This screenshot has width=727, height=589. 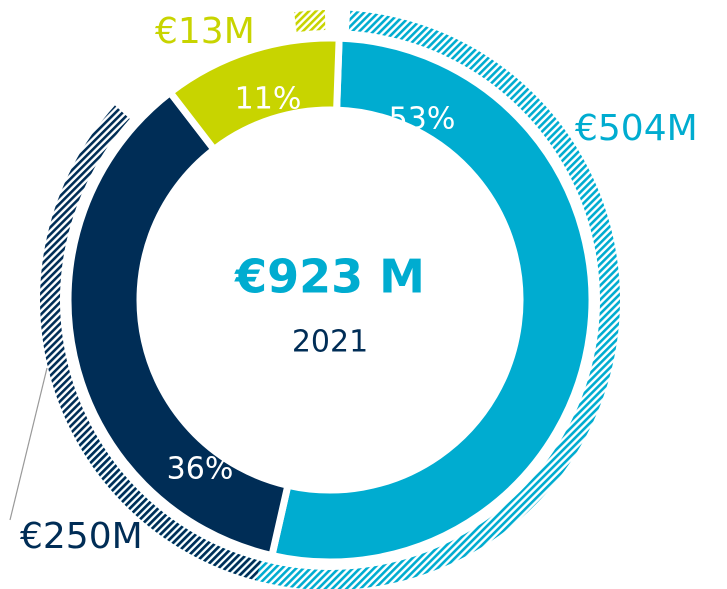 What do you see at coordinates (200, 469) in the screenshot?
I see `percent-label: 36%` at bounding box center [200, 469].